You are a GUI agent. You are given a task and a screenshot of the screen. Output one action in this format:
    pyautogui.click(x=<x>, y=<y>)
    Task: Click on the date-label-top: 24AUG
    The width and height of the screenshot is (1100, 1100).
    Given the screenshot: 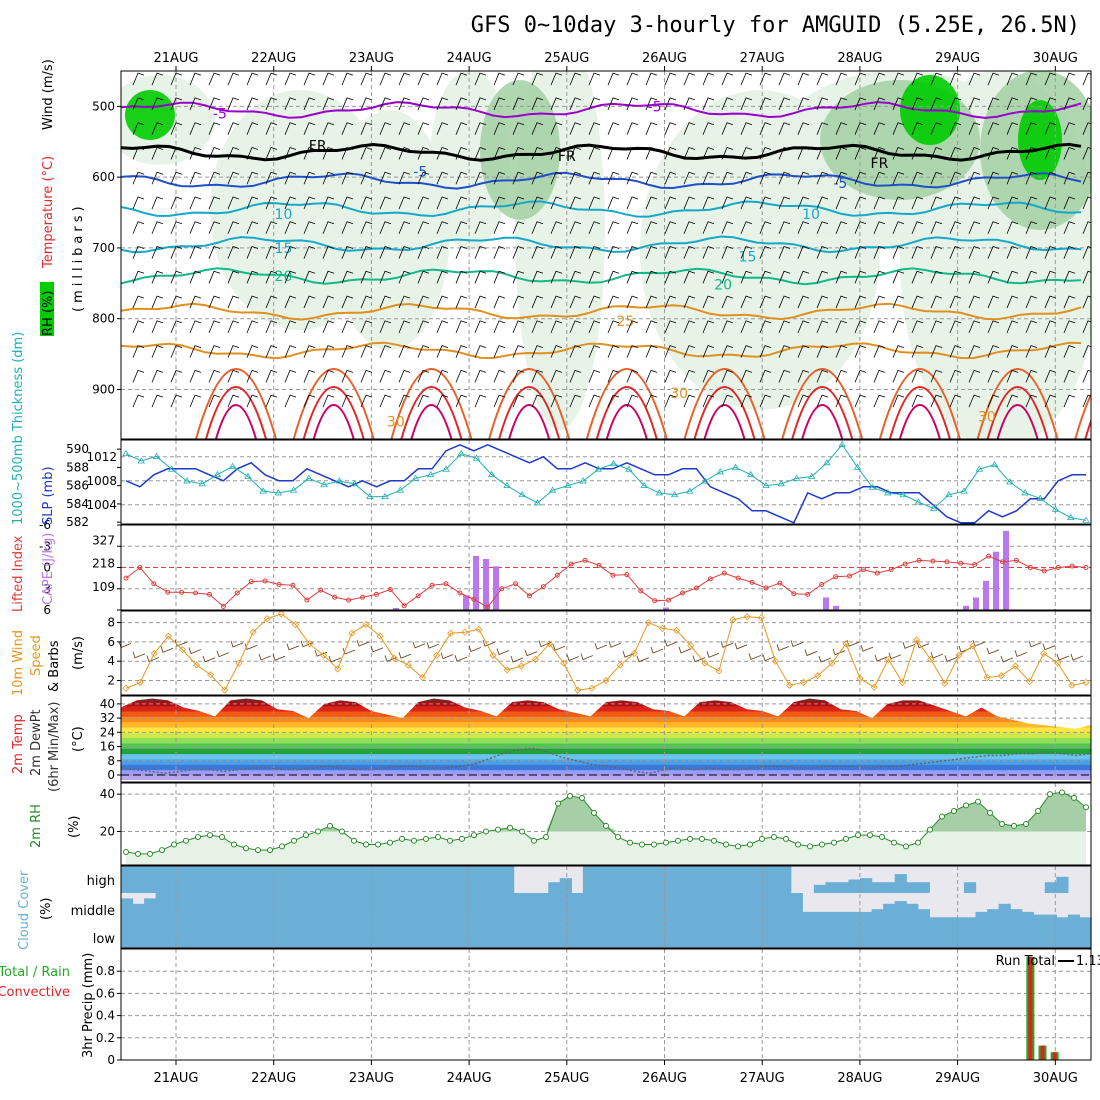 What is the action you would take?
    pyautogui.click(x=469, y=58)
    